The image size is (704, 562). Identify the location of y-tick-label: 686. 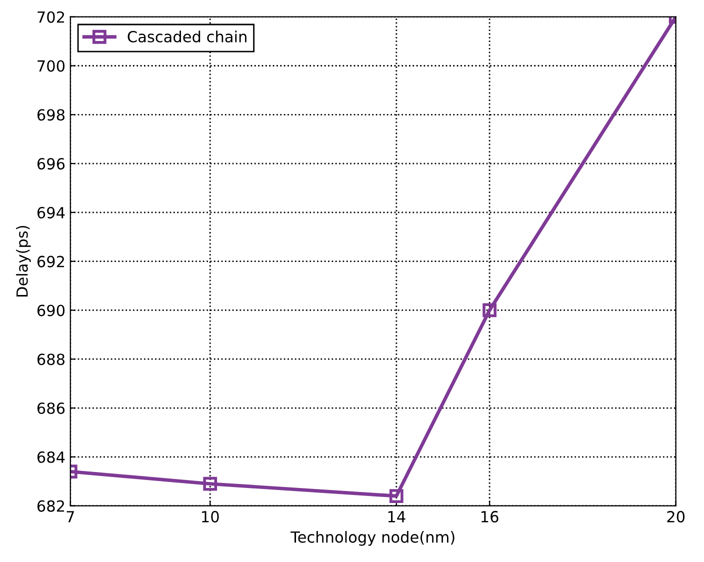
(51, 408).